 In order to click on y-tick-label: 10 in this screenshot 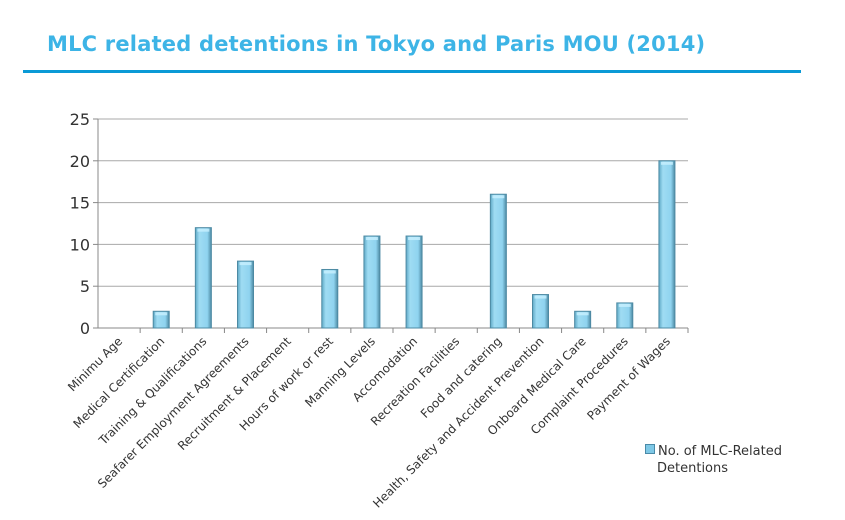, I will do `click(80, 244)`.